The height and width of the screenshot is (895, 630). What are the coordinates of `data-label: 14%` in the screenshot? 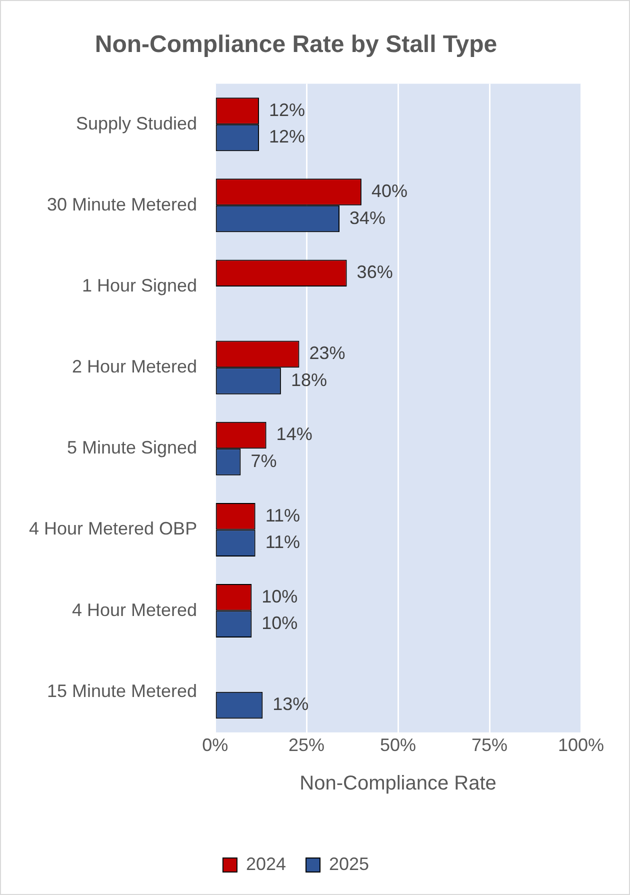 It's located at (294, 434).